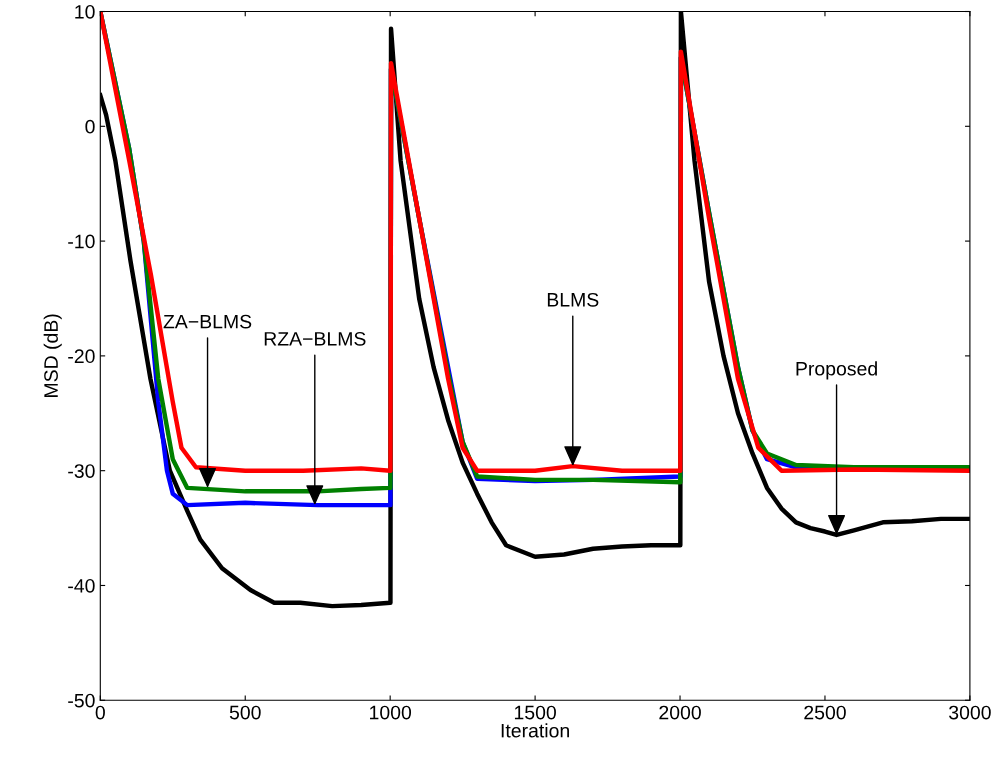 The width and height of the screenshot is (1003, 767). Describe the element at coordinates (90, 126) in the screenshot. I see `y-tick-label: 0` at that location.